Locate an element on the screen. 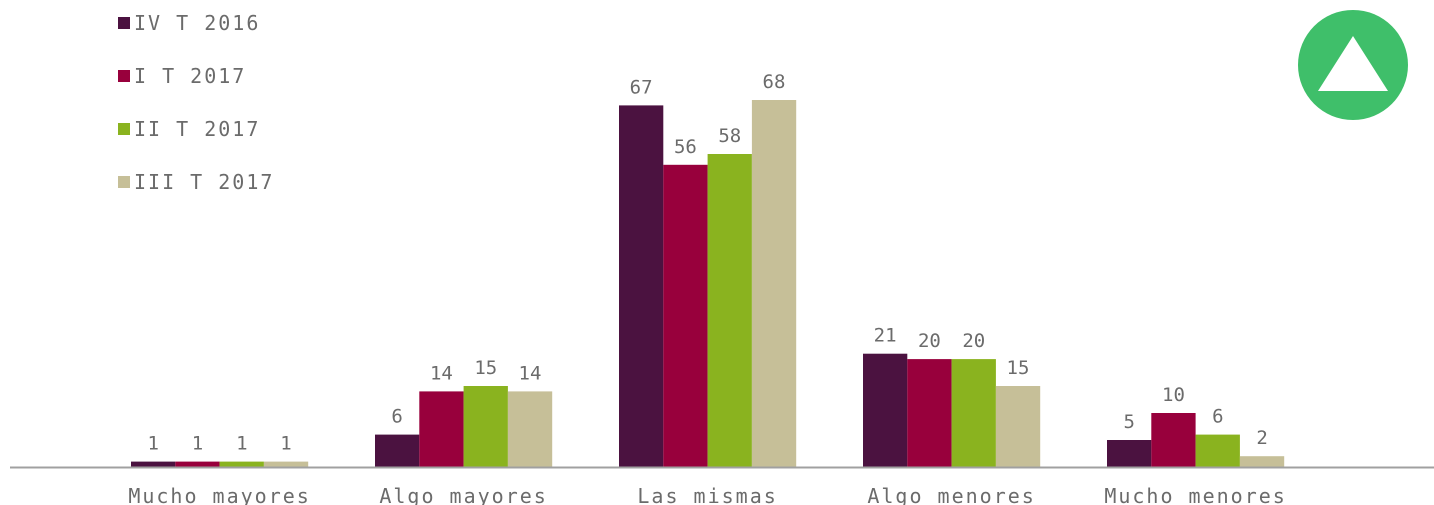 The image size is (1434, 505). bar-value-label: 58 is located at coordinates (729, 136).